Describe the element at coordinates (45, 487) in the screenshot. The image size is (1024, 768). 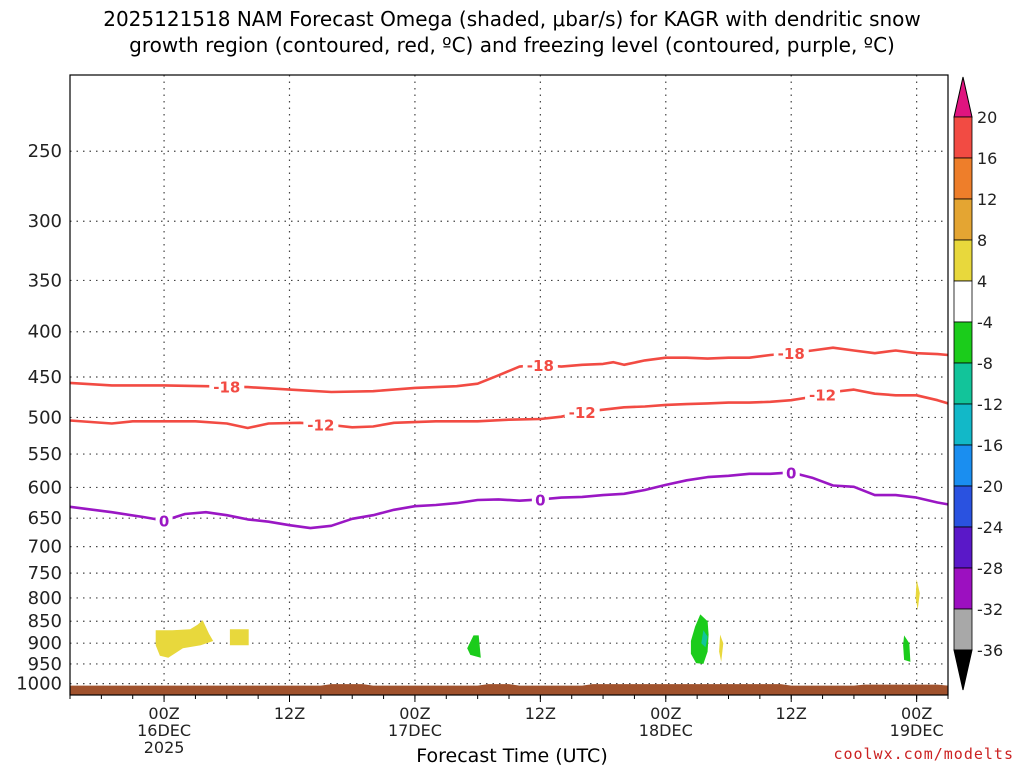
I see `y-tick-label: 600` at that location.